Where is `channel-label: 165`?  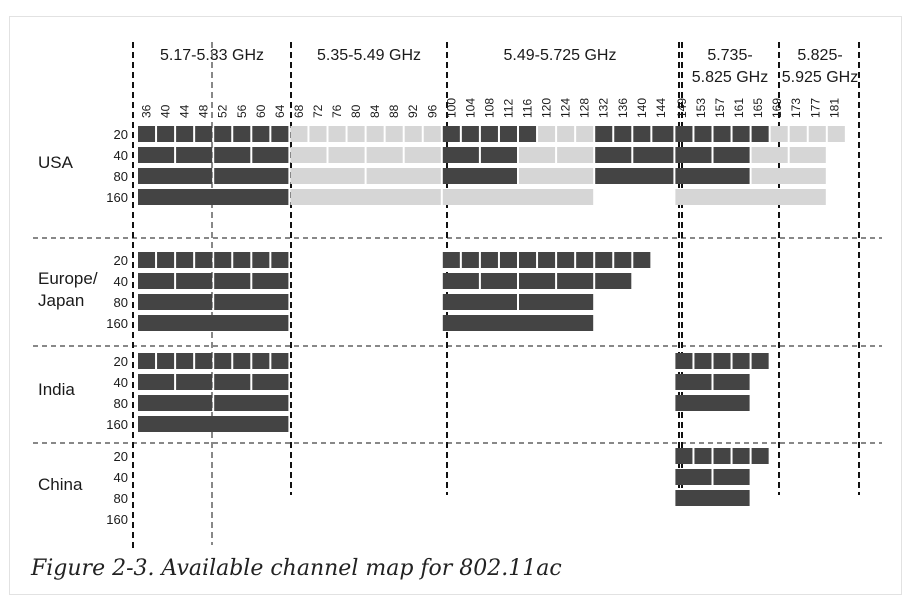 channel-label: 165 is located at coordinates (758, 108).